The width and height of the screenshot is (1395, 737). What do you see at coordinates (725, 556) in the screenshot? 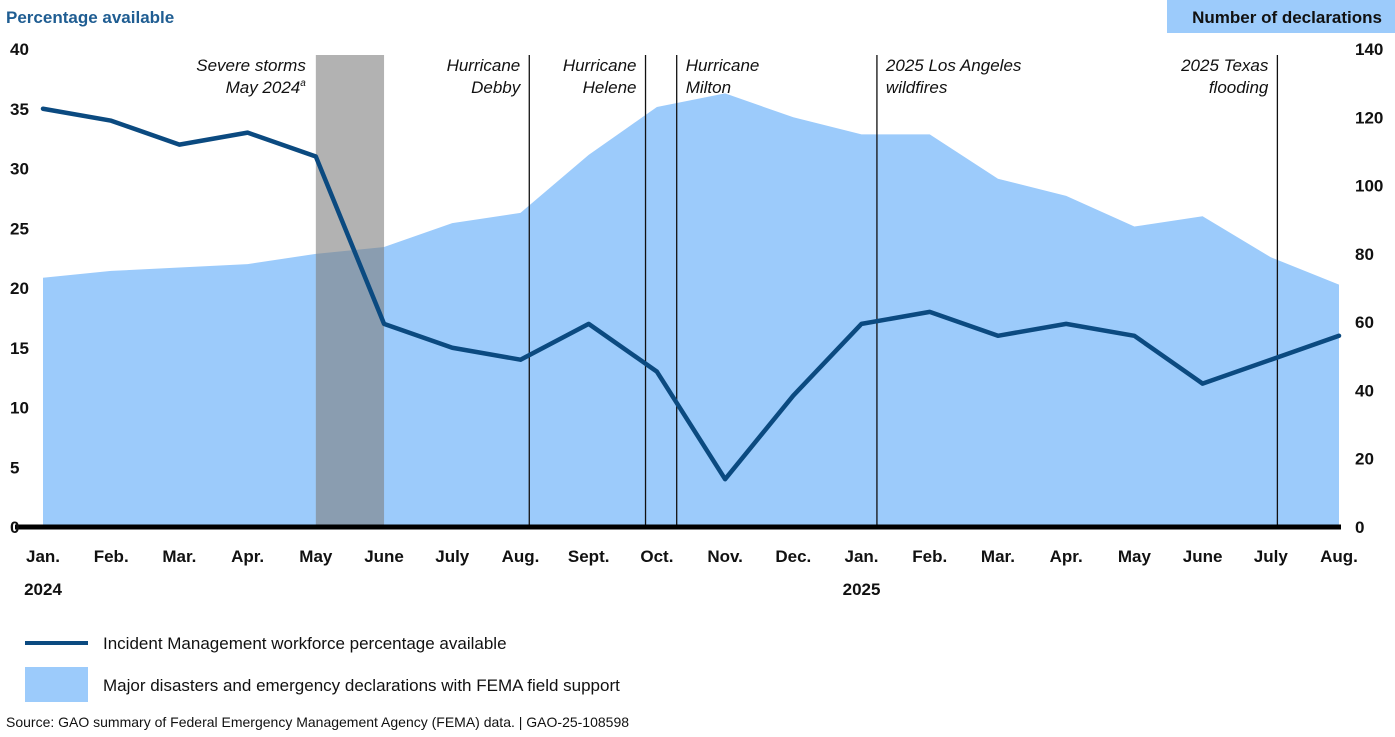
I see `x-axis-tick: Nov.` at bounding box center [725, 556].